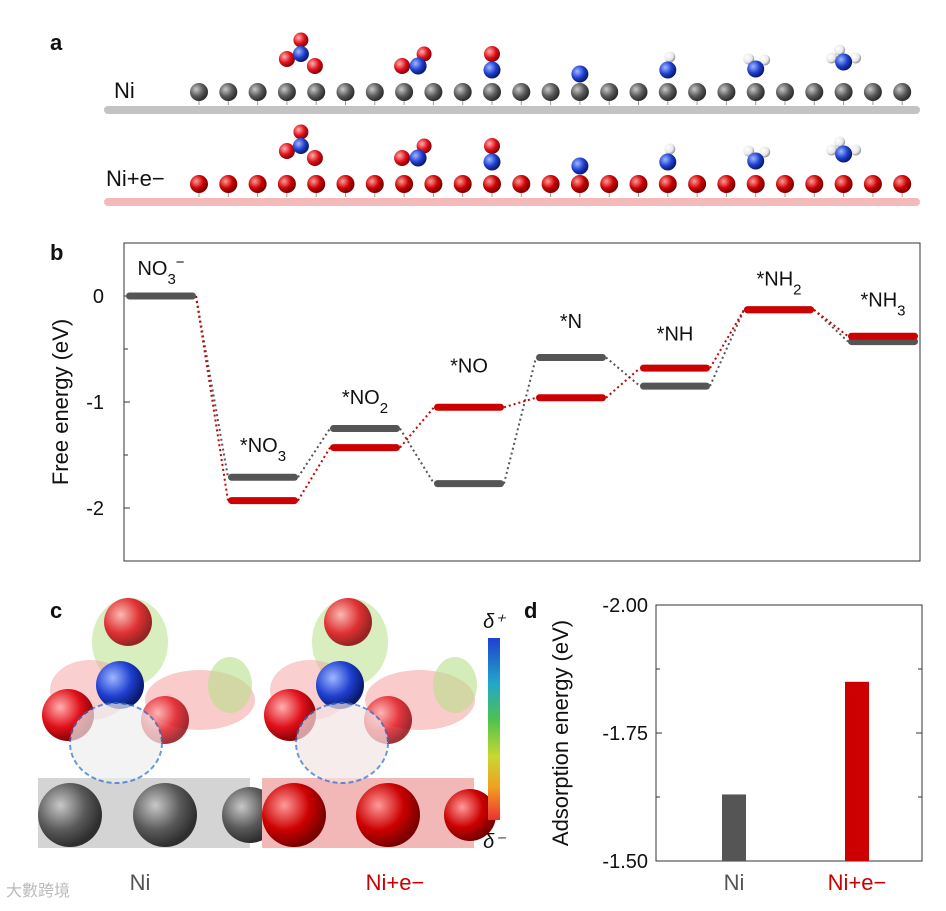 This screenshot has height=911, width=946. What do you see at coordinates (98, 297) in the screenshot?
I see `y-tick-label: 0` at bounding box center [98, 297].